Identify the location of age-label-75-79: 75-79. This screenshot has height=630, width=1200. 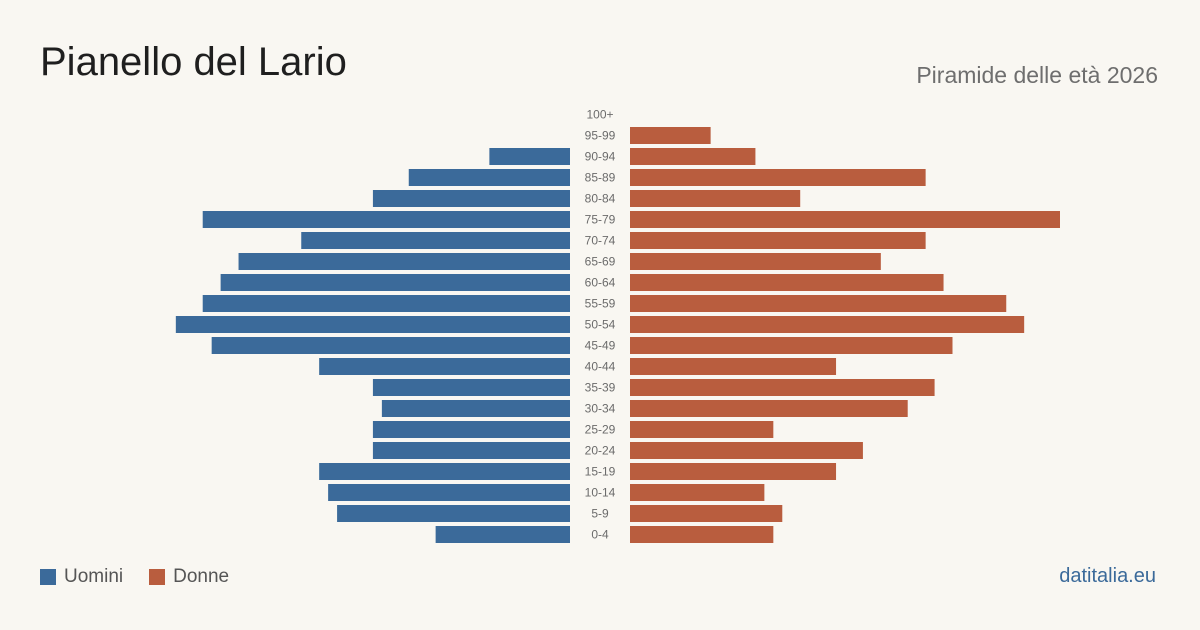
(600, 220).